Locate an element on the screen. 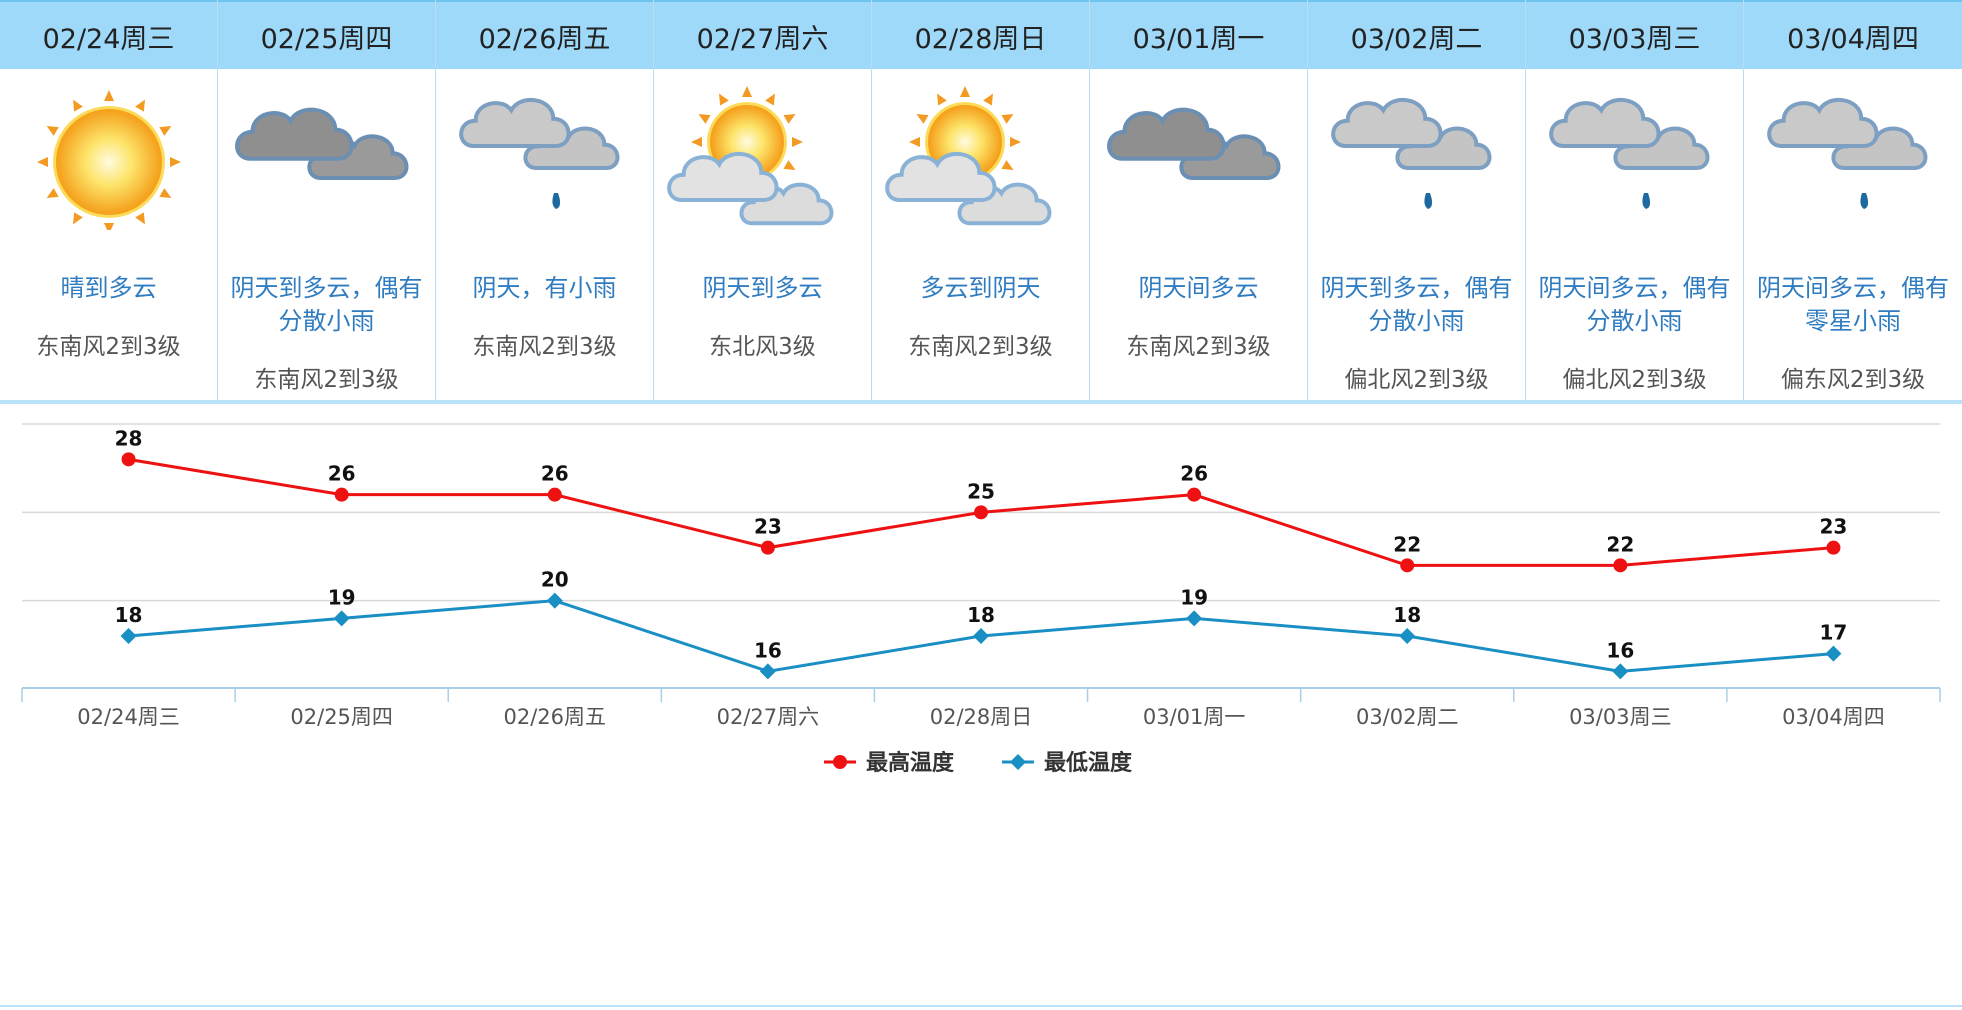 The height and width of the screenshot is (1010, 1962). forecast-card: 03/01周一 阴天间多云东南风2到3级 is located at coordinates (1199, 200).